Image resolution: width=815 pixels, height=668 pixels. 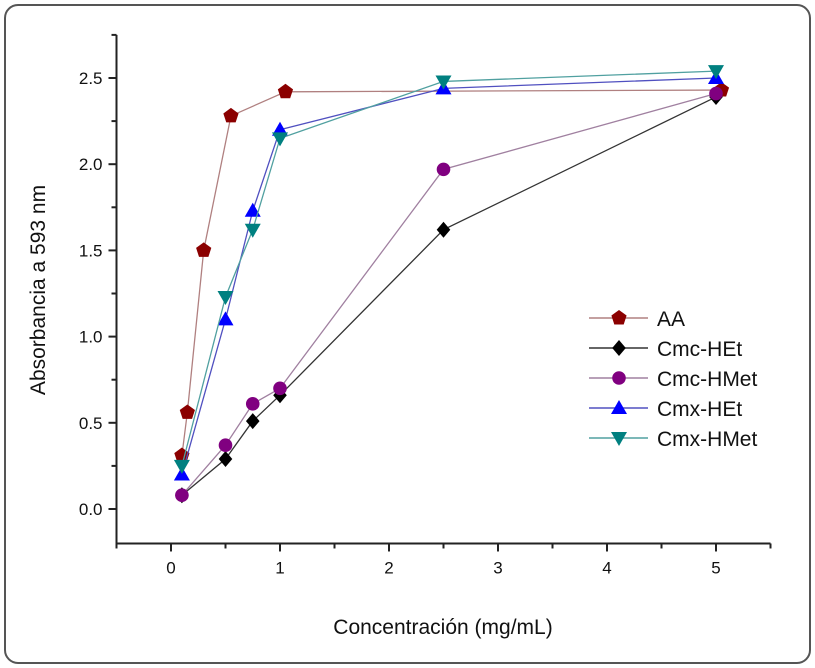 What do you see at coordinates (91, 423) in the screenshot?
I see `y-tick-label: 0.5` at bounding box center [91, 423].